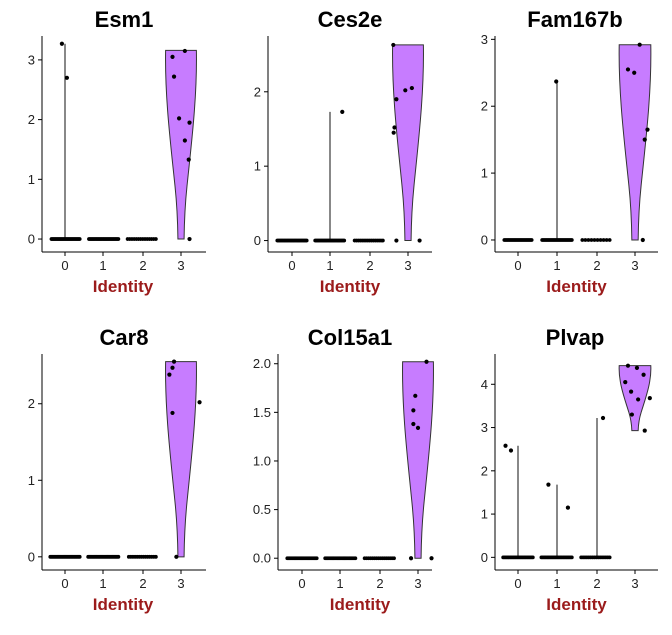 The width and height of the screenshot is (672, 635). I want to click on panel-plvap: Plvap 0 1 2 3 4 0 1 2 3 Identity, so click(569, 469).